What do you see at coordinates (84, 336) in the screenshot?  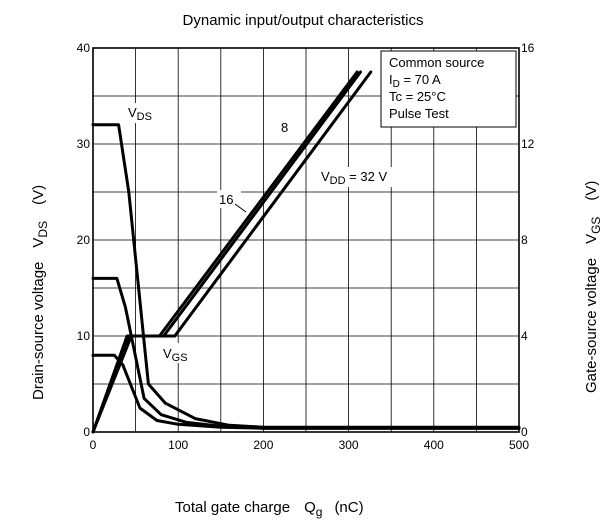 I see `y-left-tick-label: 10` at bounding box center [84, 336].